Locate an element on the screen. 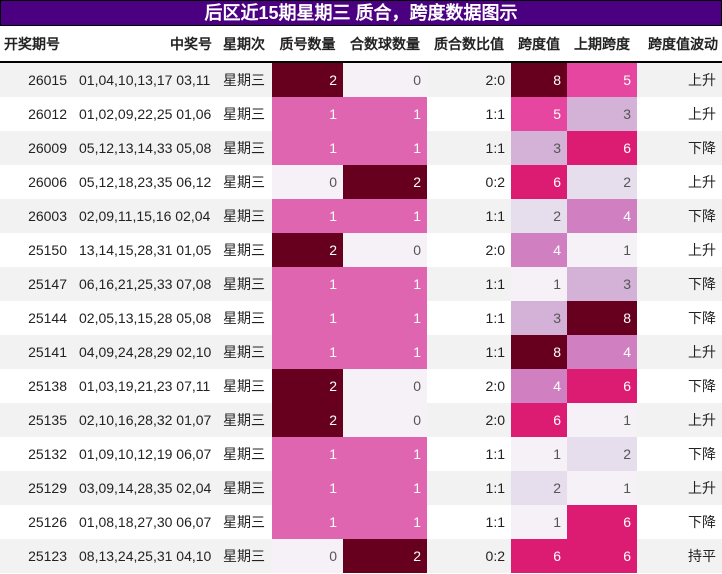  cell-span: 4 is located at coordinates (539, 386).